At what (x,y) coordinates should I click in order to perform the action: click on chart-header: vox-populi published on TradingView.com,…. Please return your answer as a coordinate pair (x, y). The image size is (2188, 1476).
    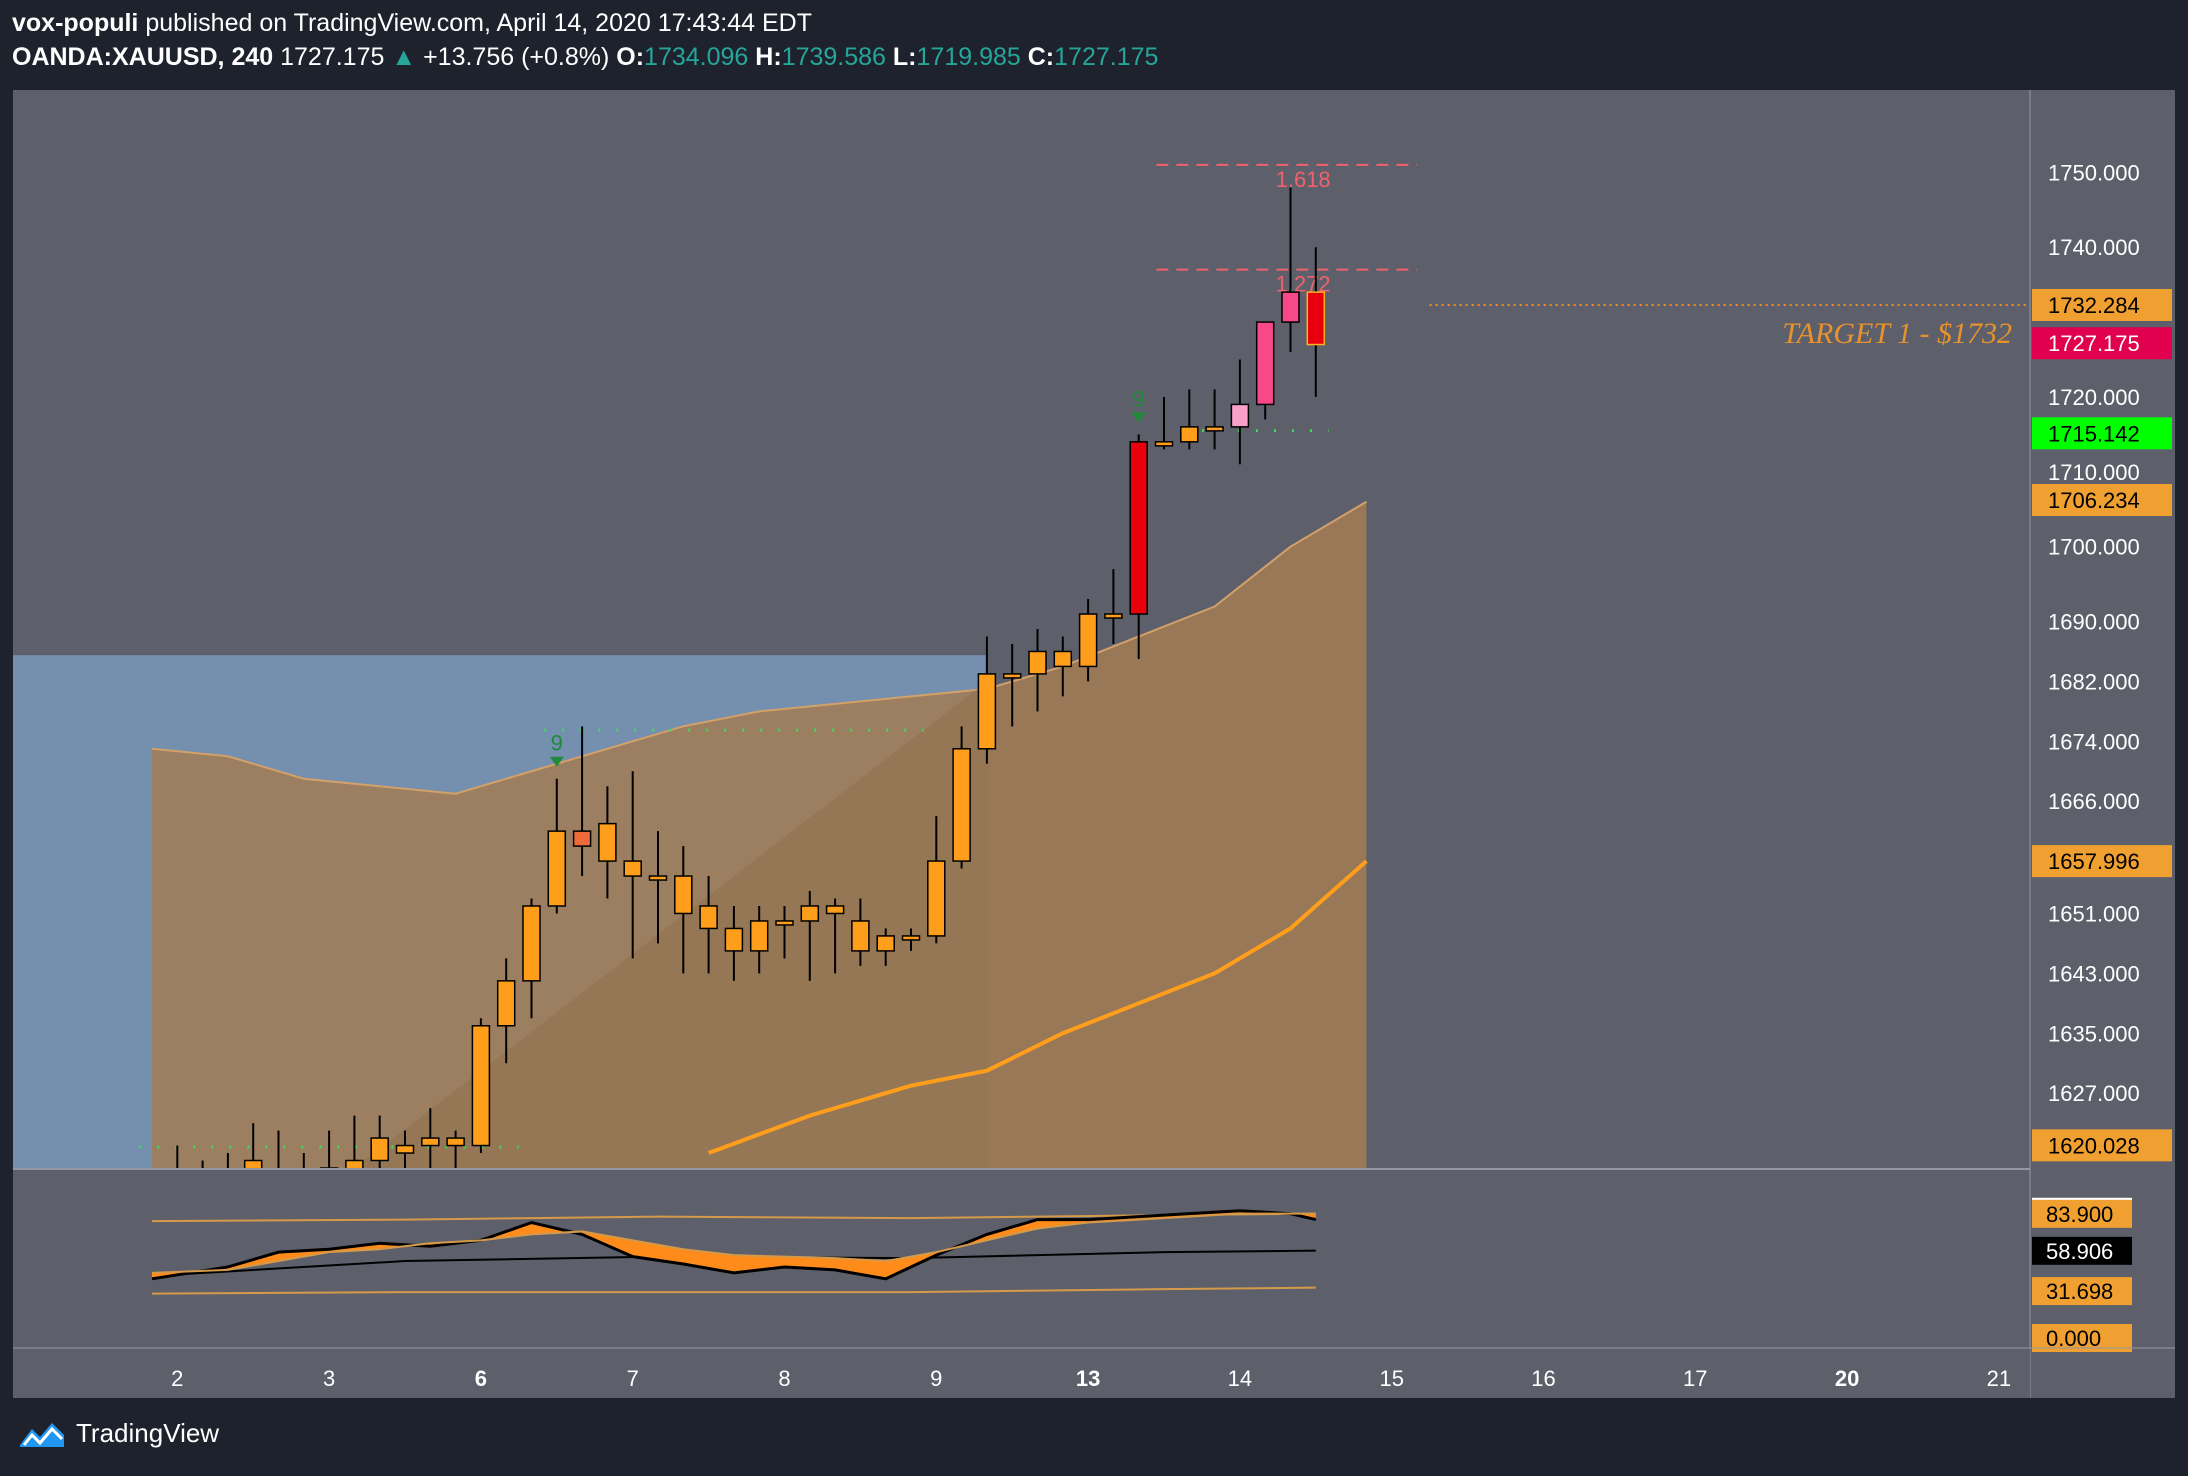
    Looking at the image, I should click on (585, 40).